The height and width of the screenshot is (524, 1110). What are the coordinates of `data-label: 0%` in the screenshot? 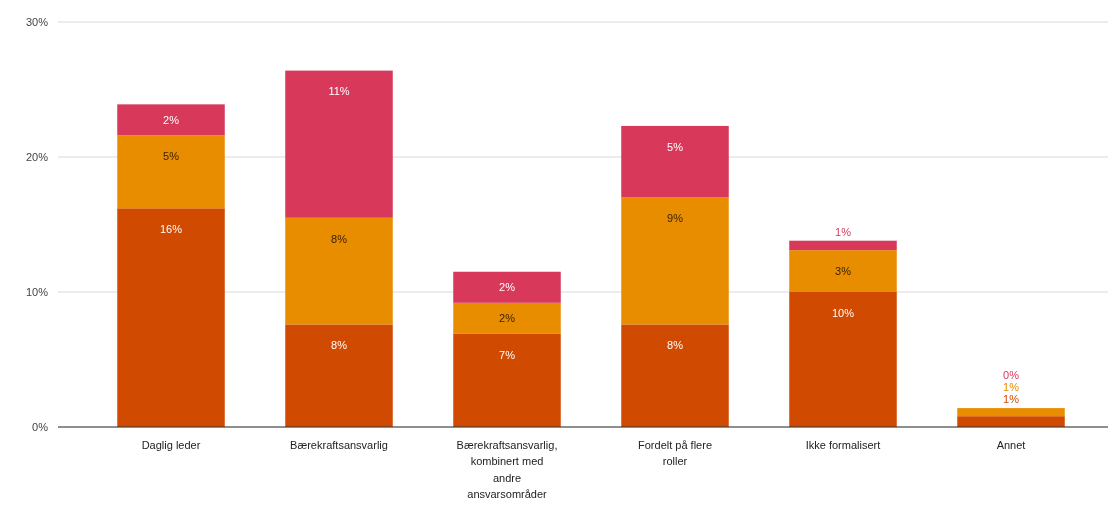 It's located at (1011, 374).